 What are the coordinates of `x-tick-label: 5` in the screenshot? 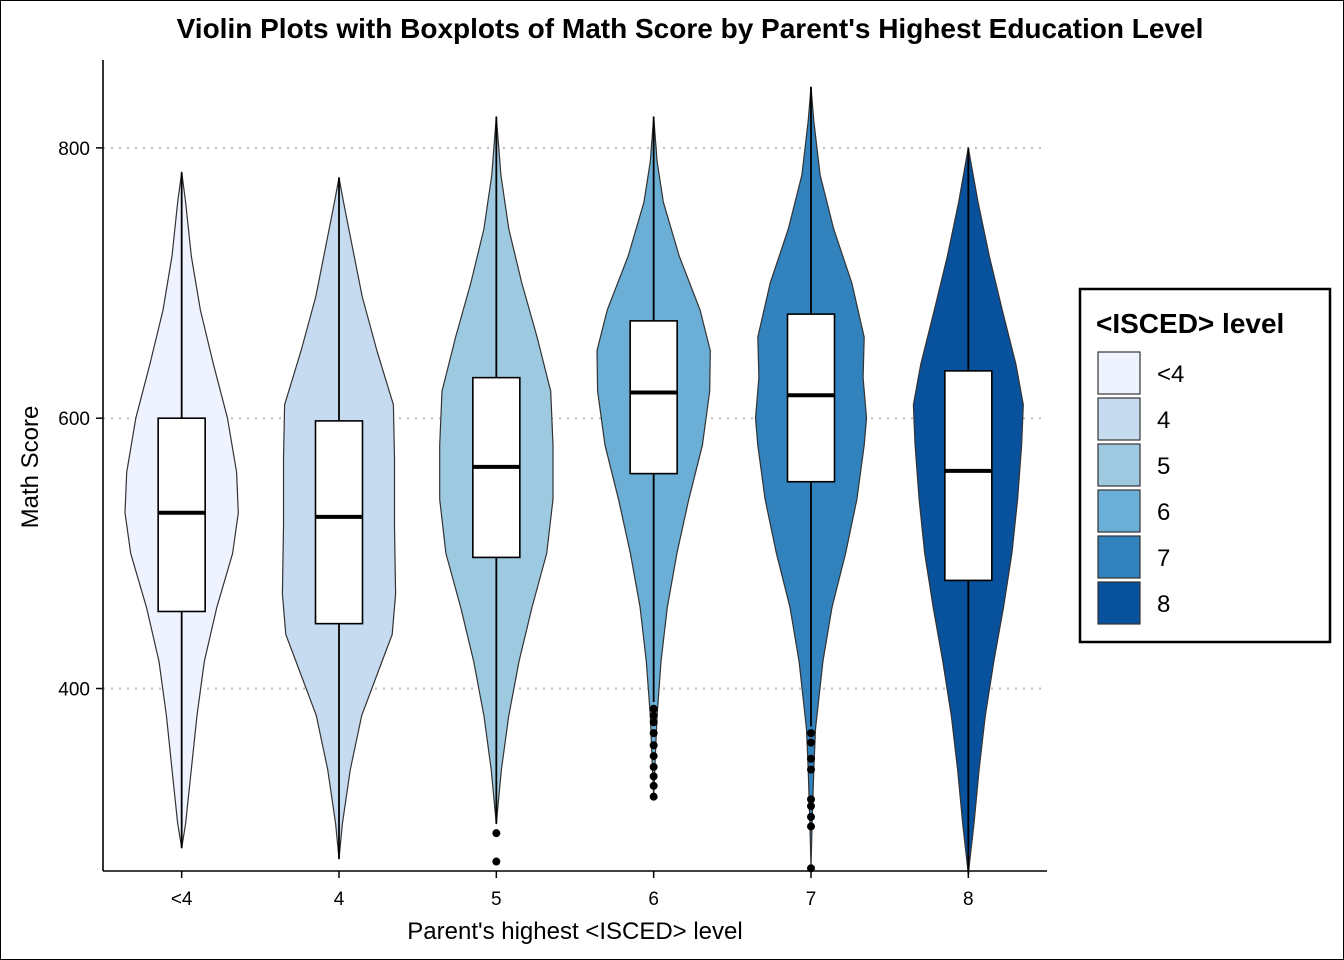 It's located at (496, 899).